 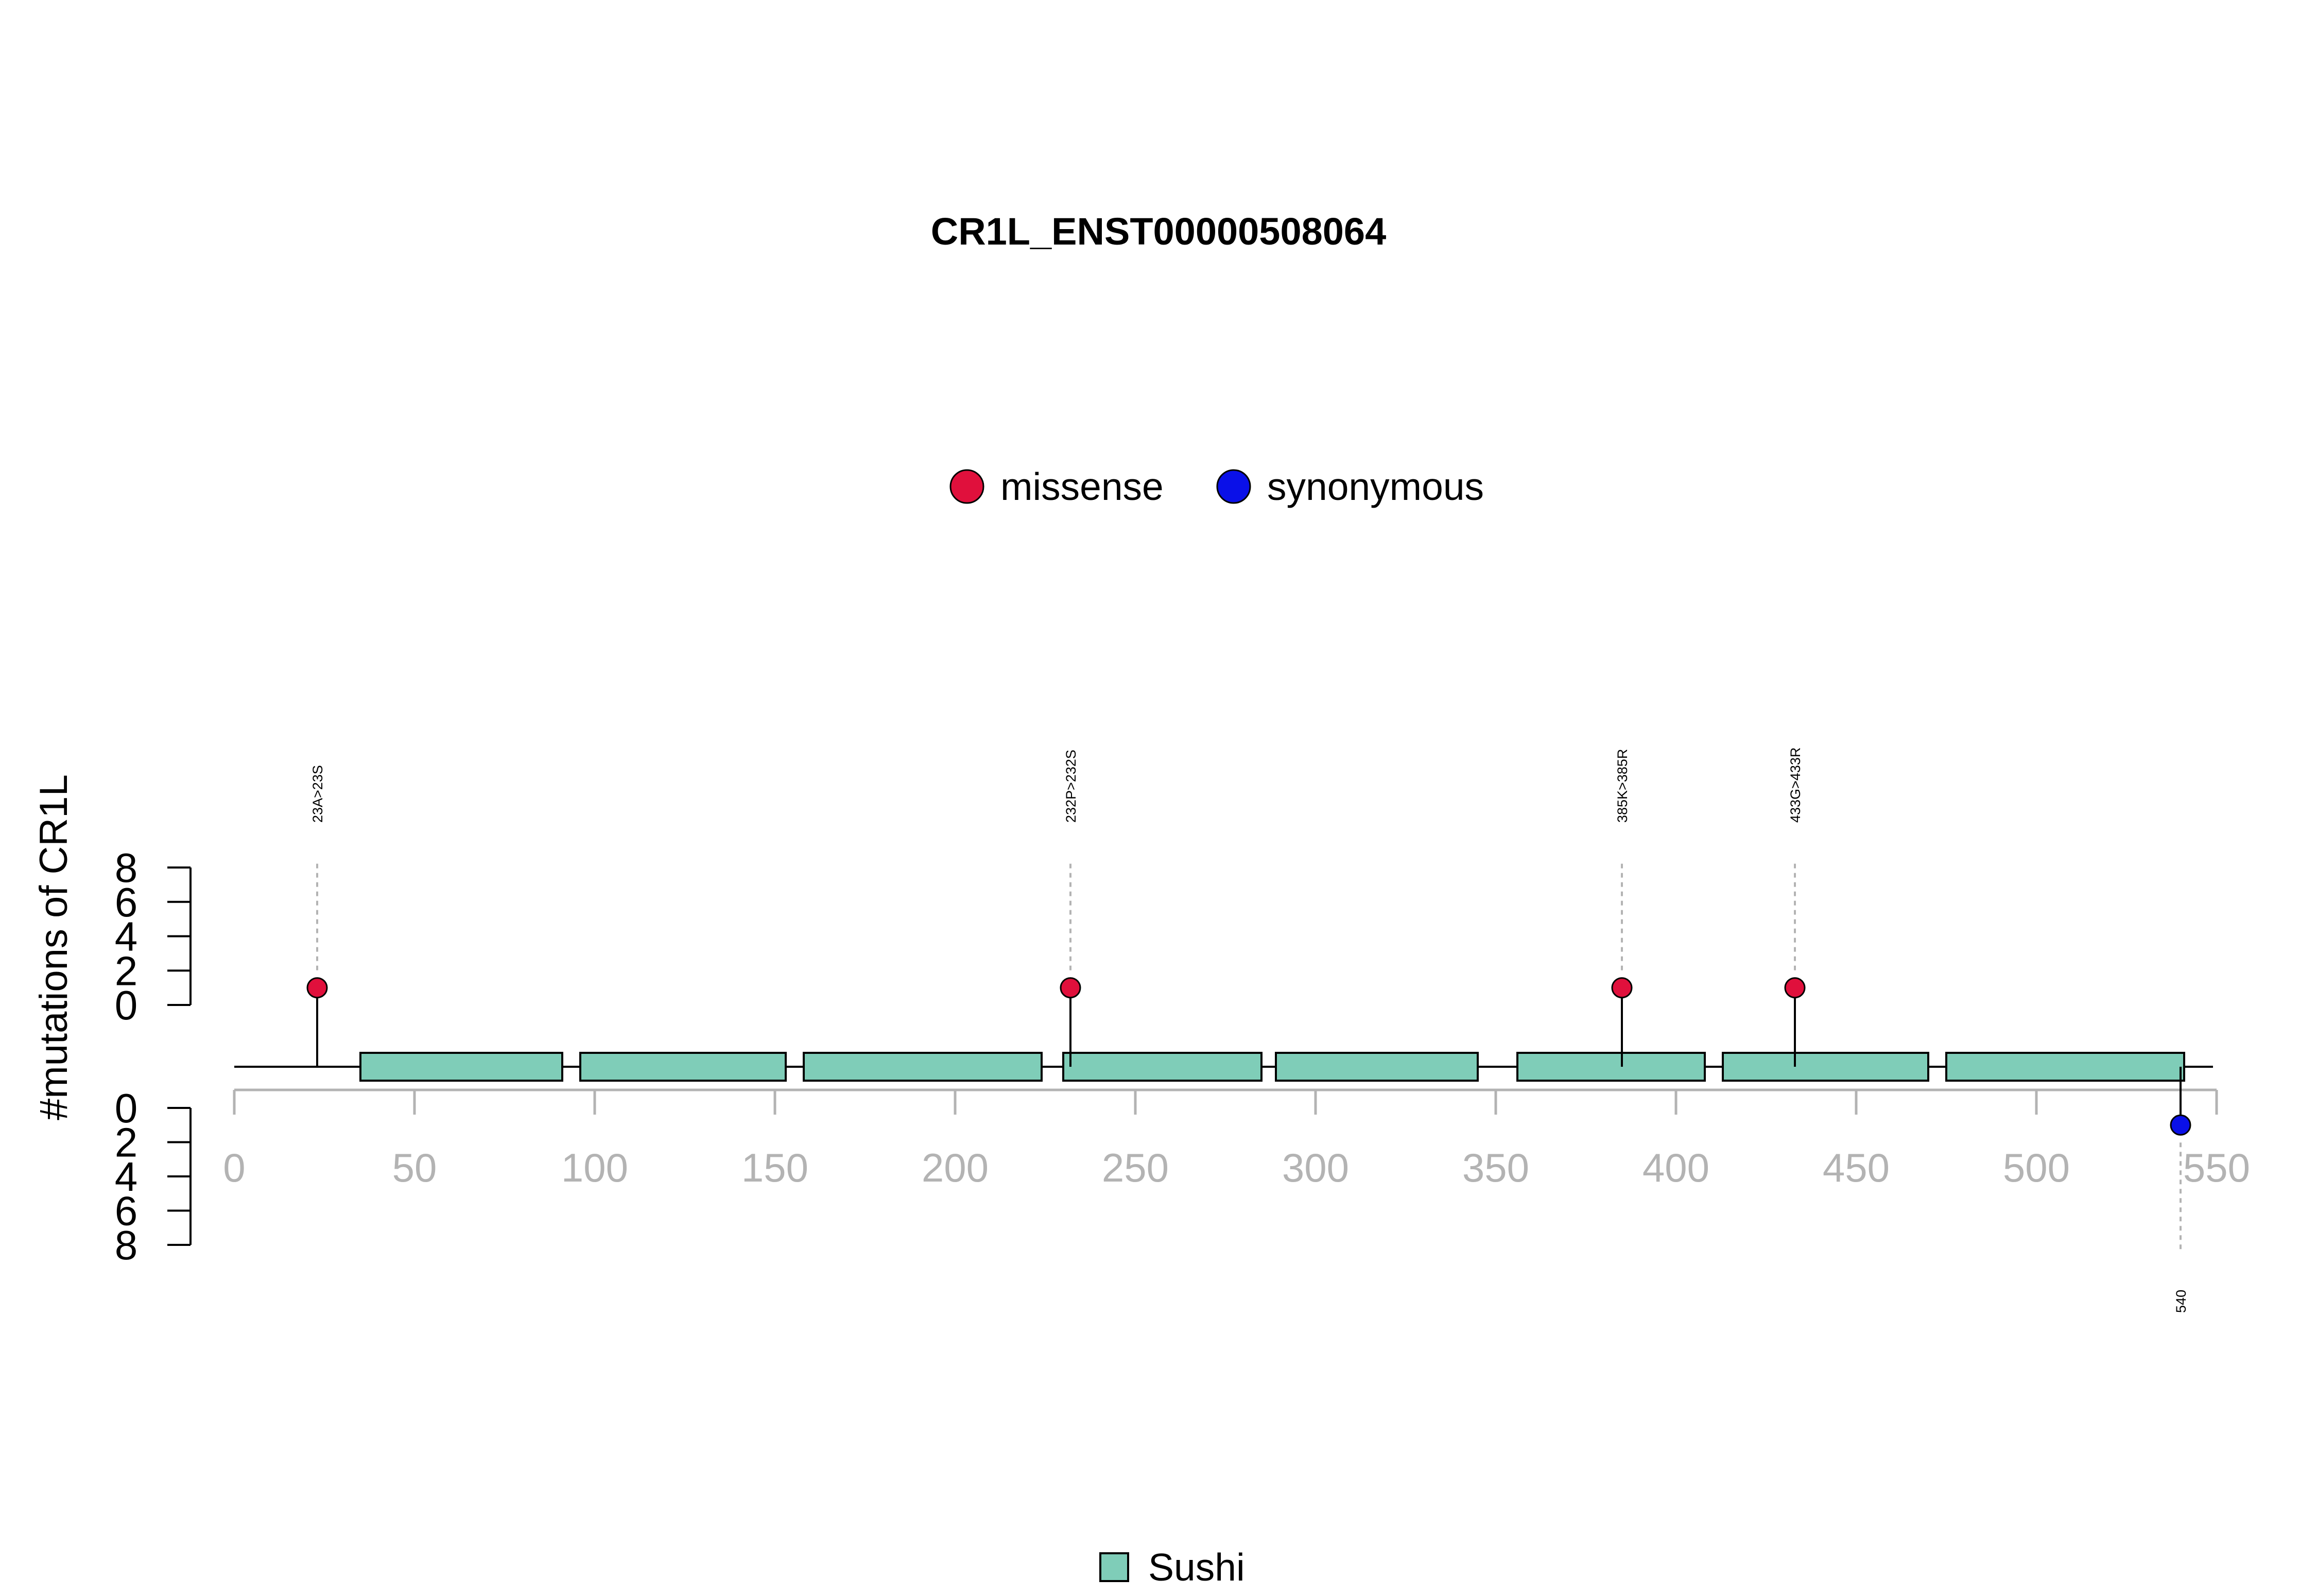 What do you see at coordinates (2180, 1125) in the screenshot?
I see `mutation-head-synonymous` at bounding box center [2180, 1125].